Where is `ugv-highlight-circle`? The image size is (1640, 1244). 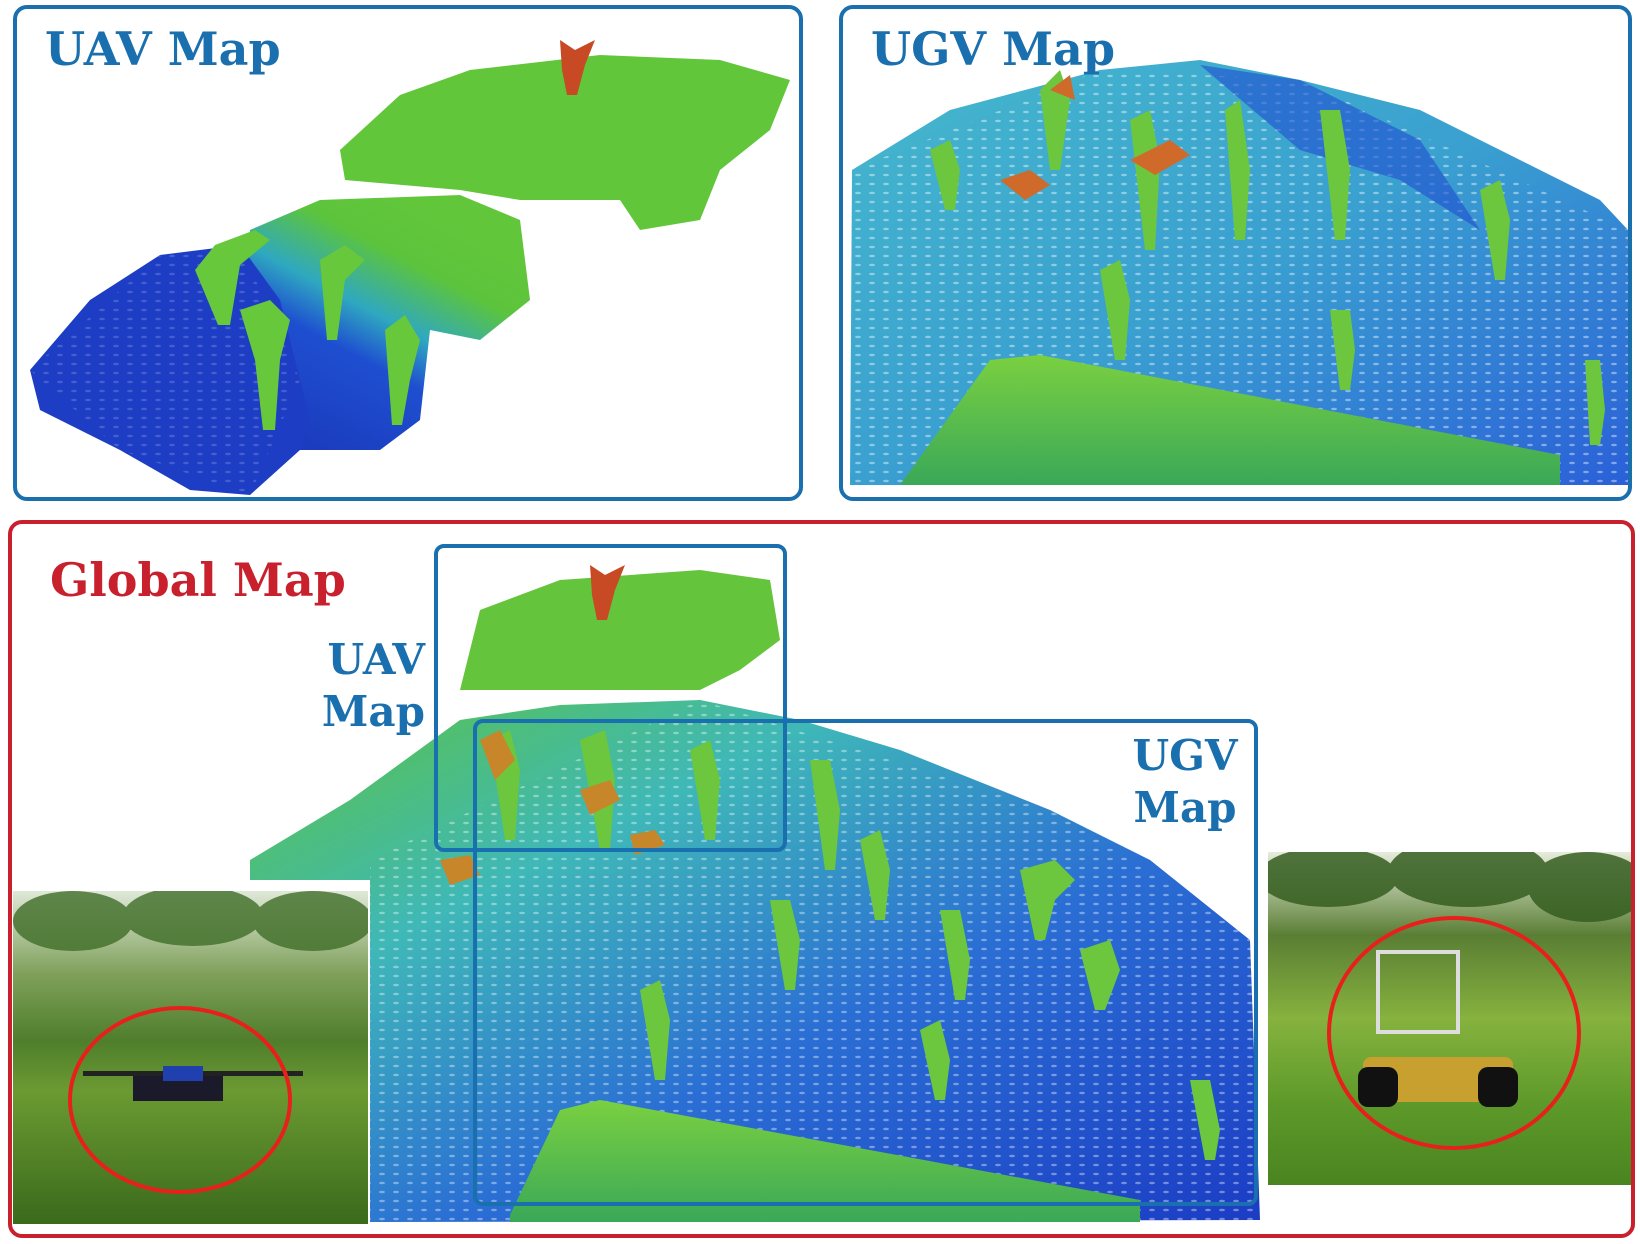 ugv-highlight-circle is located at coordinates (1454, 1033).